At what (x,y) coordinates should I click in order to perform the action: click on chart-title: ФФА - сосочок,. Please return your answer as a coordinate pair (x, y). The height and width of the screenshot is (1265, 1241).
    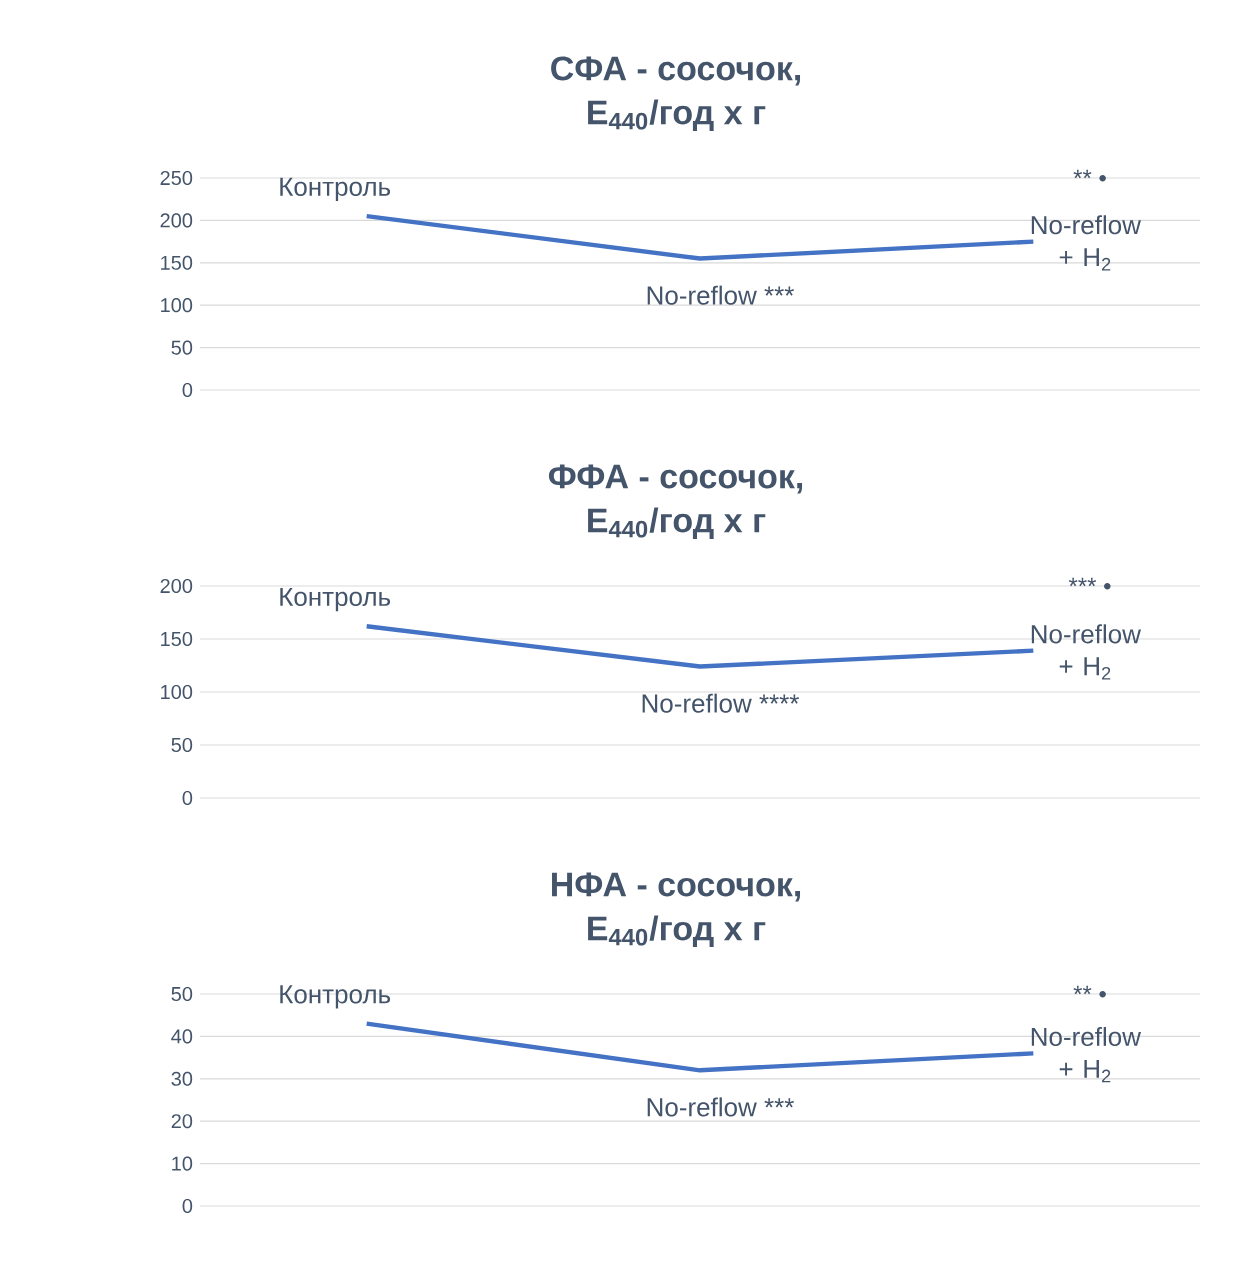
    Looking at the image, I should click on (675, 479).